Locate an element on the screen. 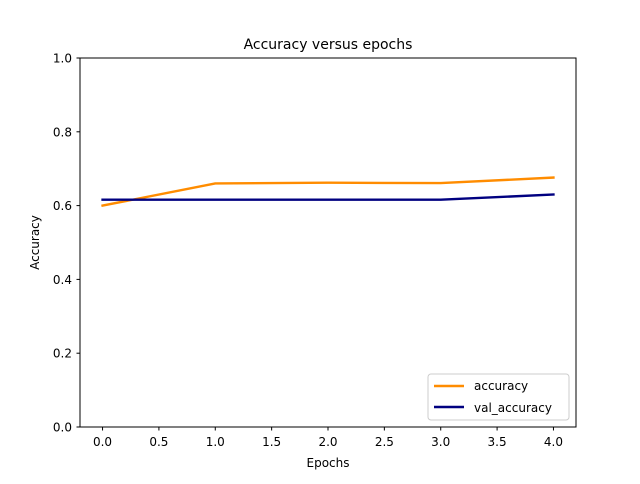 The width and height of the screenshot is (640, 484). y-tick-label: 0.6 is located at coordinates (62, 206).